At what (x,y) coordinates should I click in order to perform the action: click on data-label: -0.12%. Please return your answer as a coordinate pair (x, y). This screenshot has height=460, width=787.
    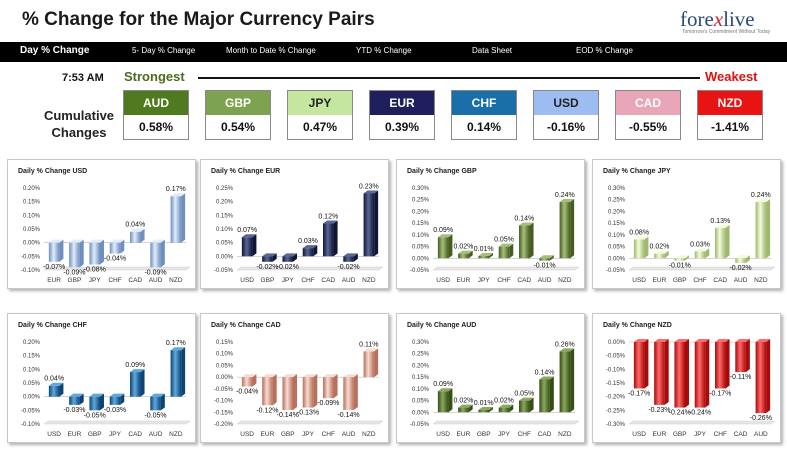
    Looking at the image, I should click on (267, 410).